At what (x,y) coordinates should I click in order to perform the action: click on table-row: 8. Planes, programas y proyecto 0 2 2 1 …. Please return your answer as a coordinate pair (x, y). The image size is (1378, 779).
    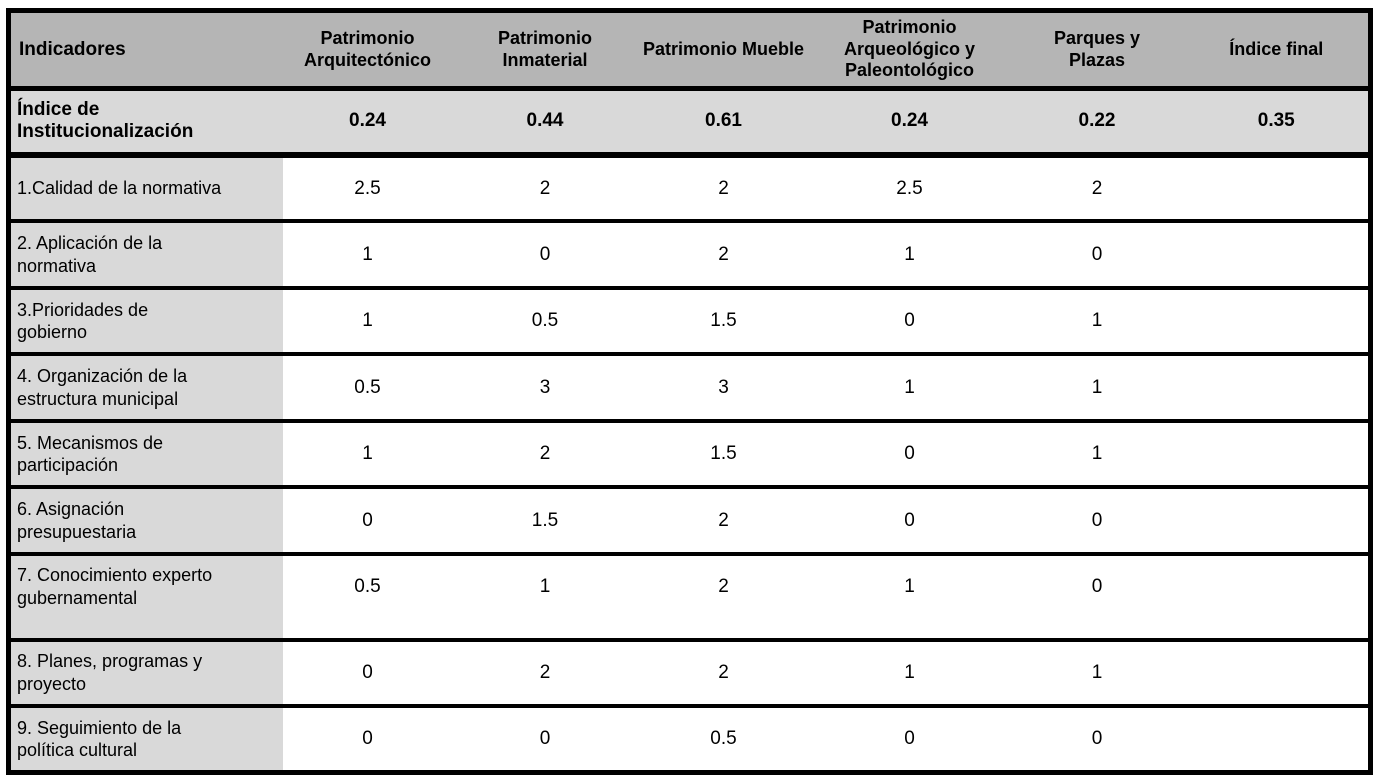
    Looking at the image, I should click on (689, 673).